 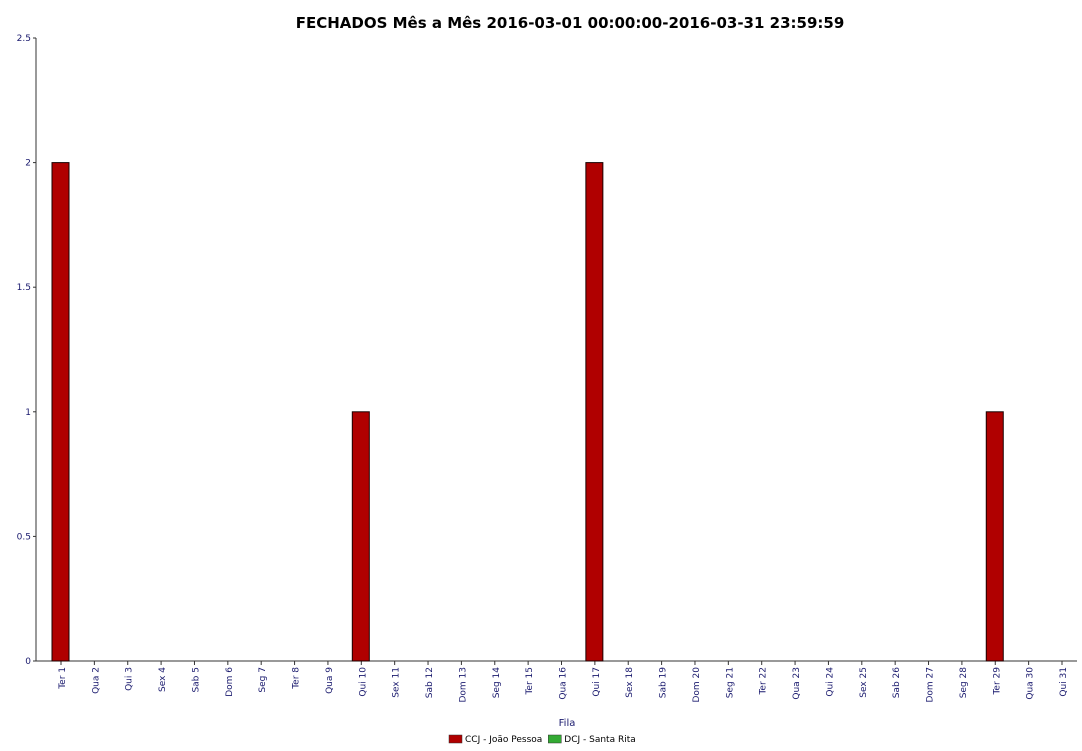 What do you see at coordinates (24, 537) in the screenshot?
I see `y-tick-label: 0.5` at bounding box center [24, 537].